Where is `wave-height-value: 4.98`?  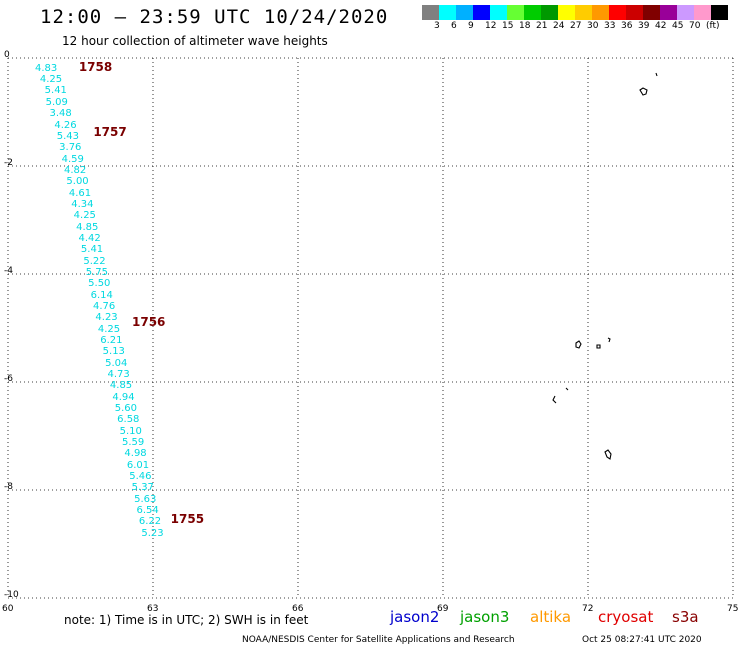
wave-height-value: 4.98 is located at coordinates (135, 454).